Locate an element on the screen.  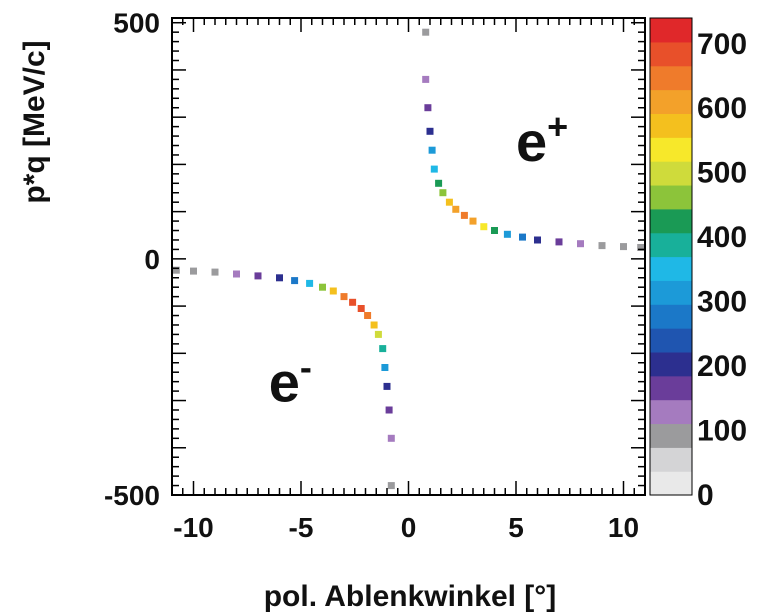
x-tick-label: 5 is located at coordinates (516, 527).